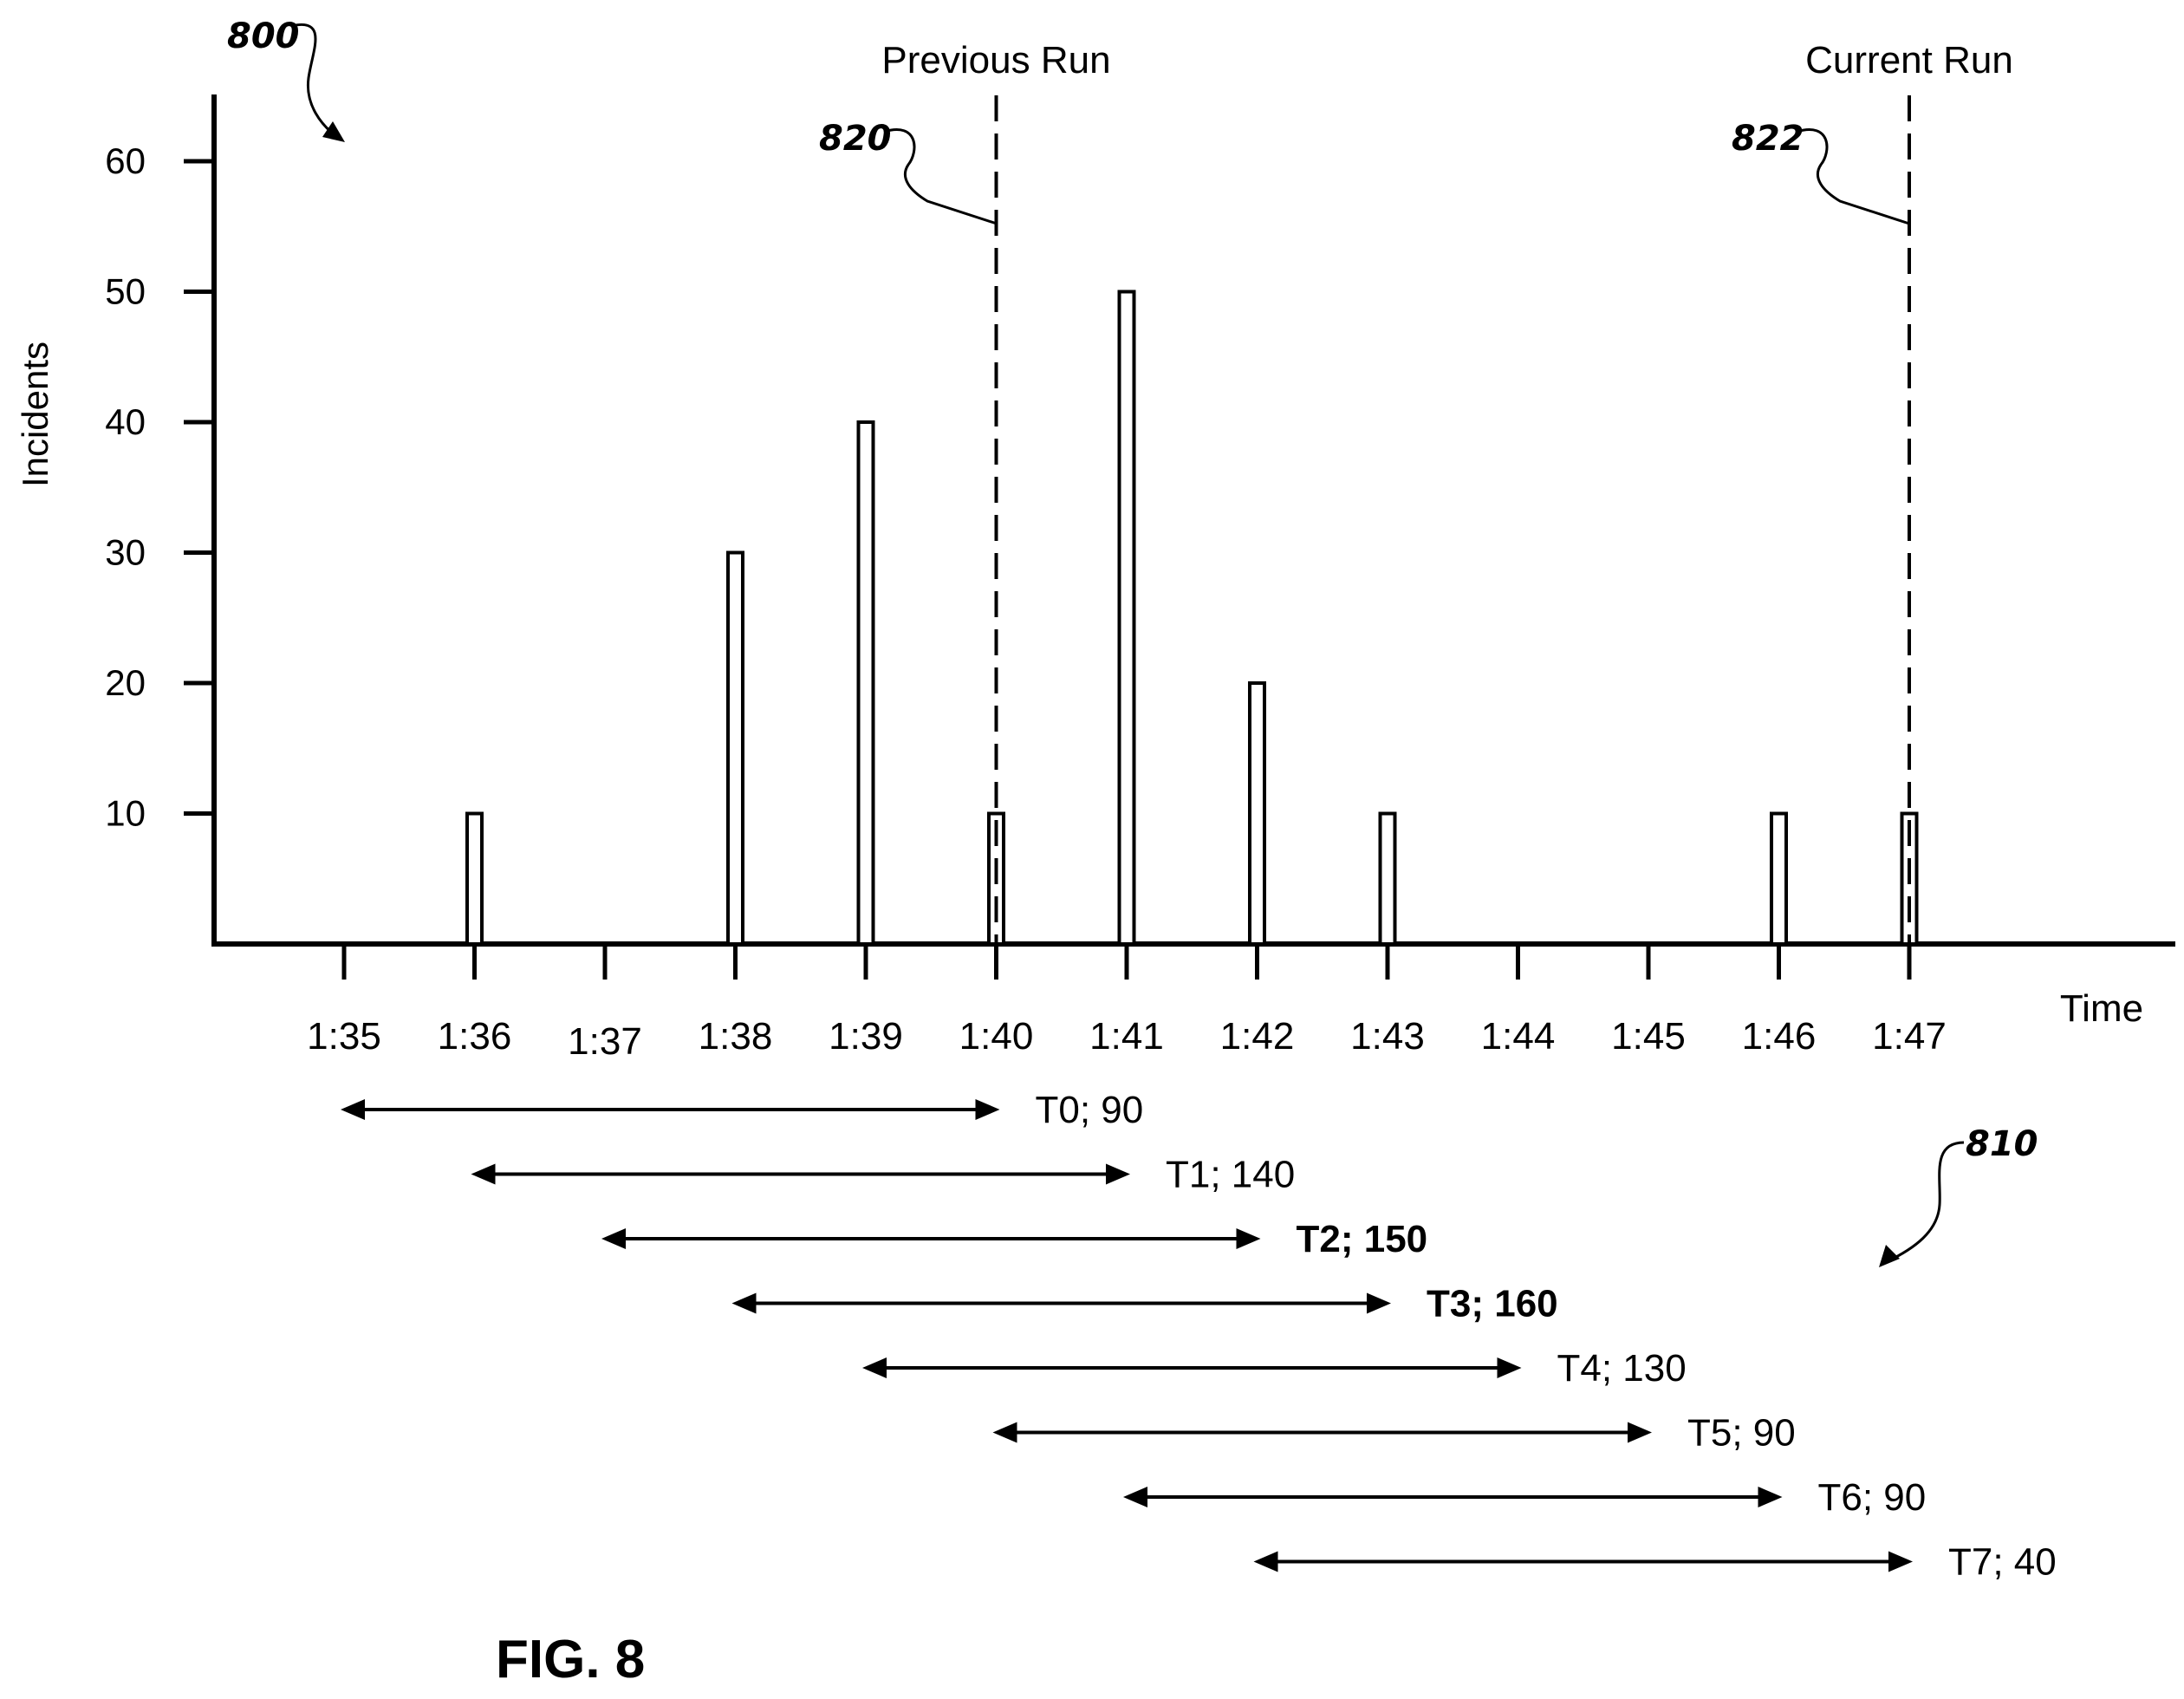 The image size is (2184, 1699). I want to click on x-tick-label: 1:44, so click(1518, 1036).